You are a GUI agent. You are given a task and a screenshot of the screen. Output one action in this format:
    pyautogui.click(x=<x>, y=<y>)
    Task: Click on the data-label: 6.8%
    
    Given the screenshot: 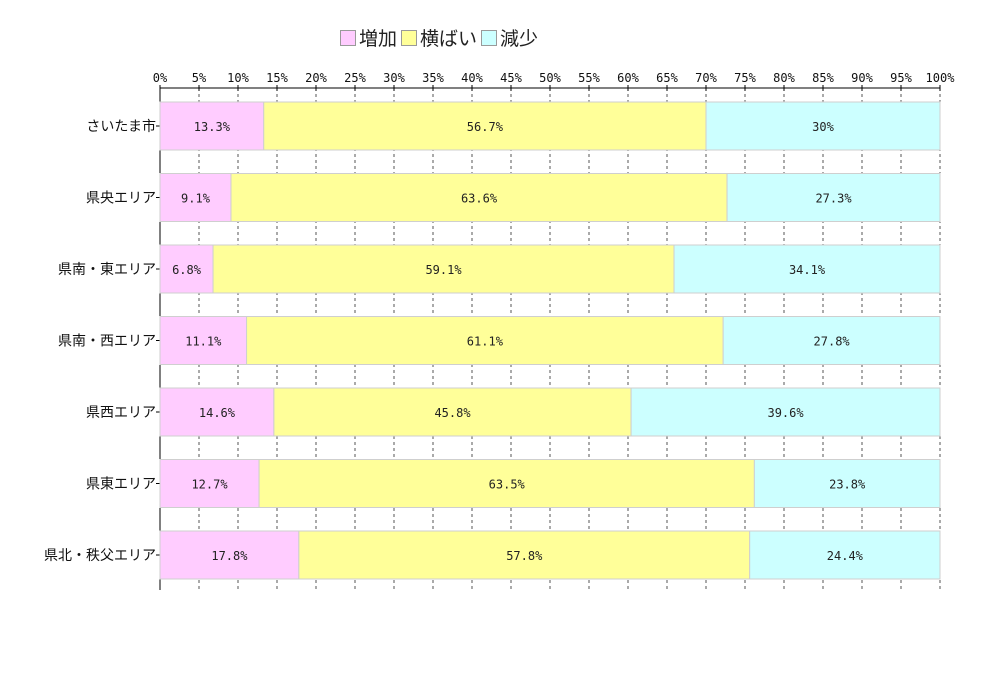 What is the action you would take?
    pyautogui.click(x=187, y=270)
    